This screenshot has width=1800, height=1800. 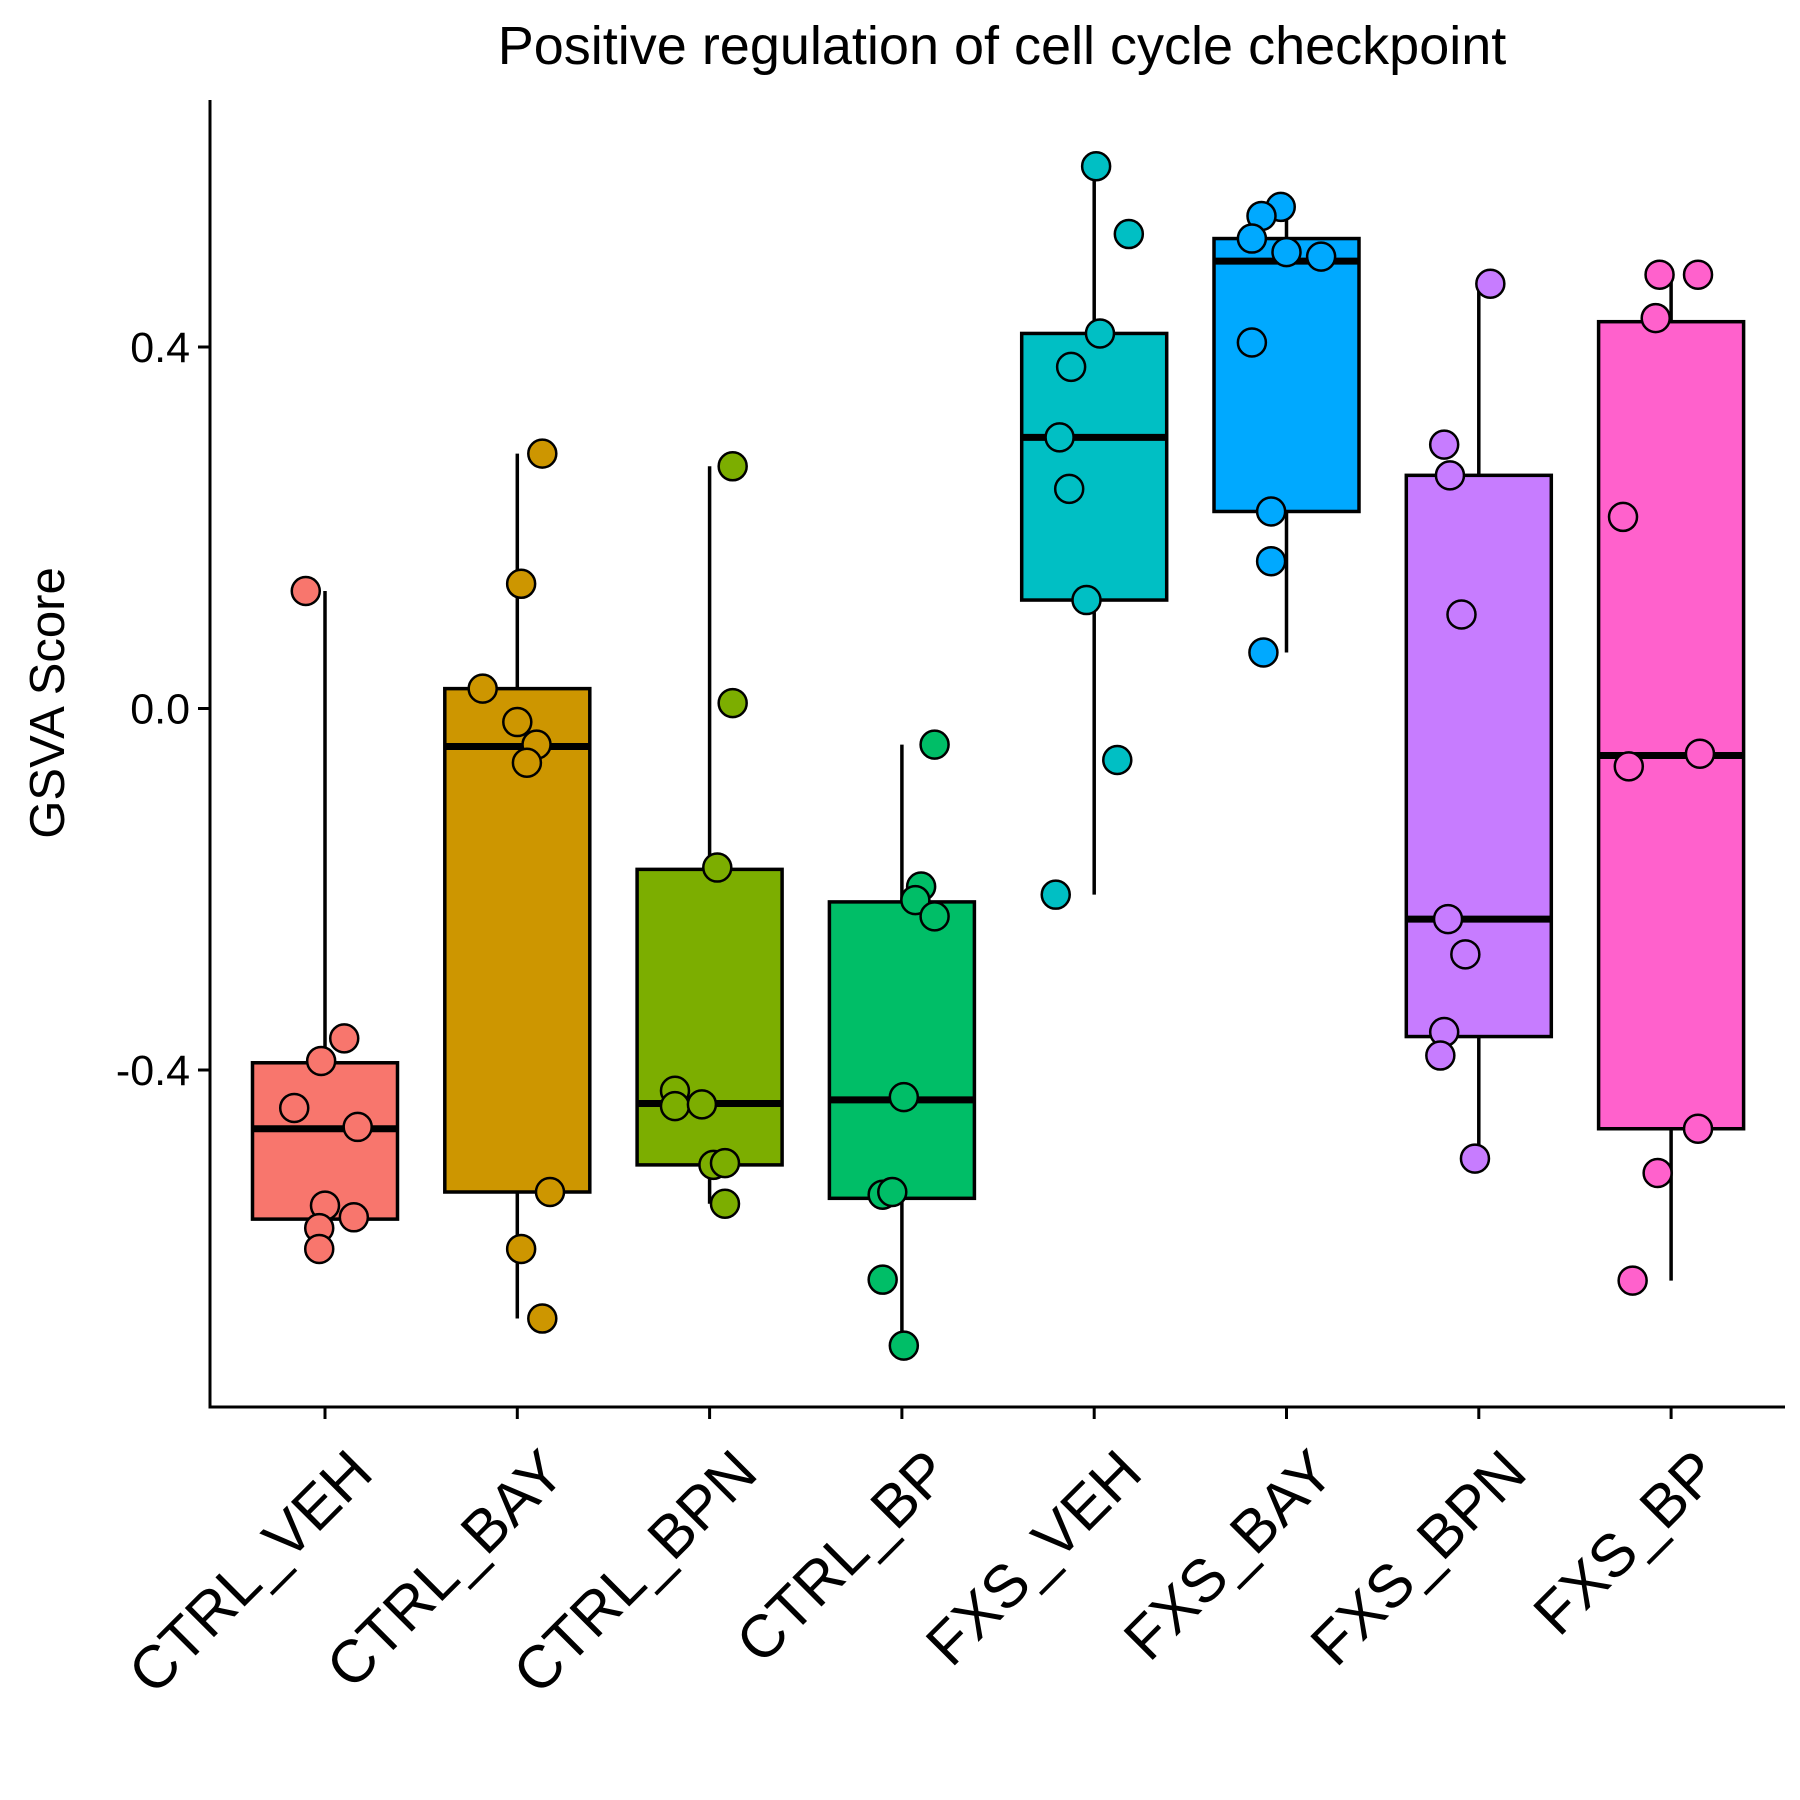 I want to click on x-tick-label: FXS_BP, so click(x=1626, y=1542).